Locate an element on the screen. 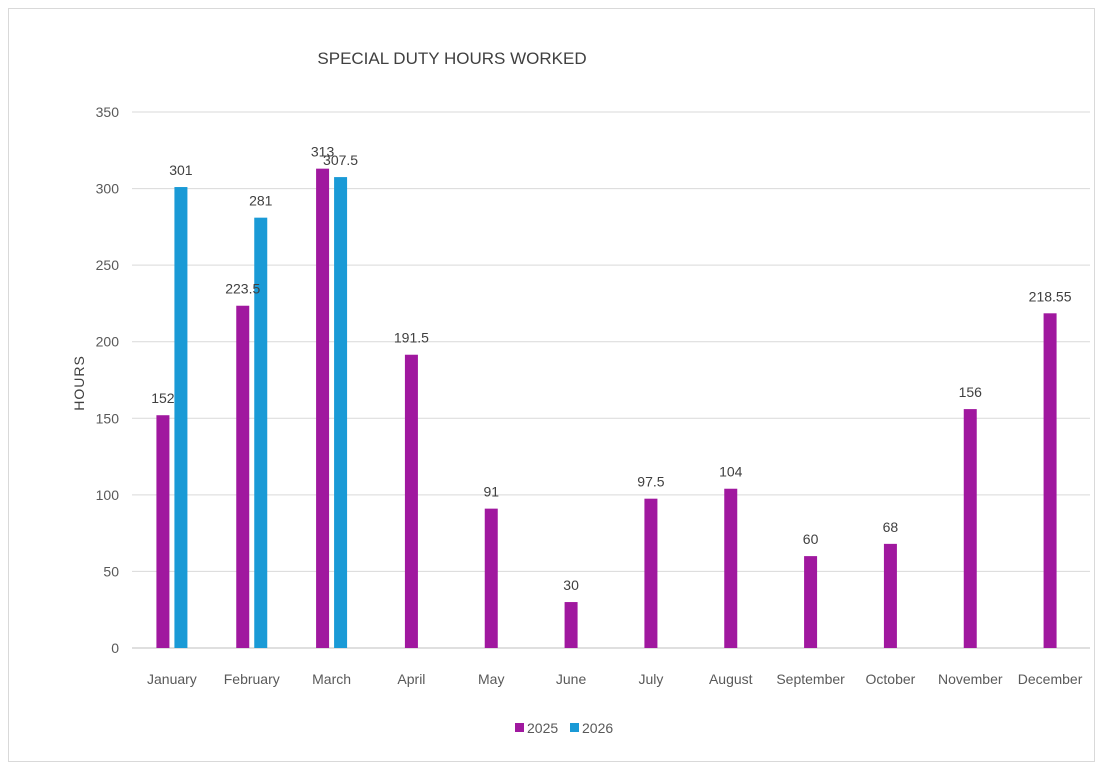 The width and height of the screenshot is (1101, 768). y-tick-labels: 0 50 100 150 200 250 300 350 is located at coordinates (108, 380).